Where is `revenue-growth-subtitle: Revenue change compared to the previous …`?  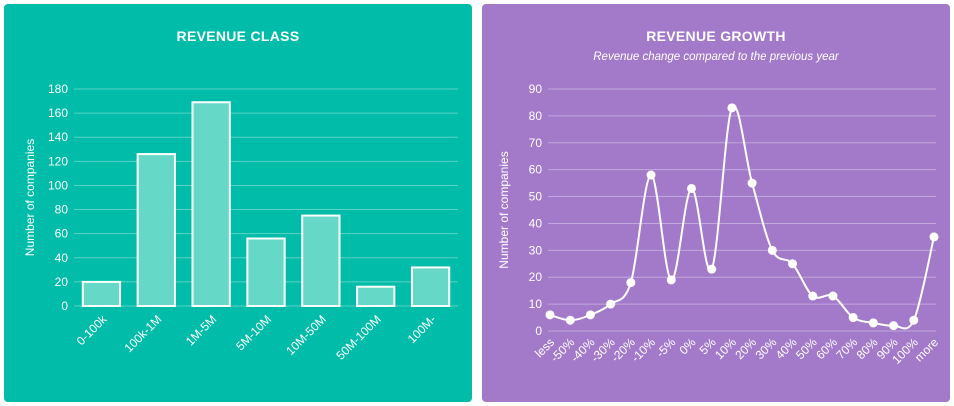
revenue-growth-subtitle: Revenue change compared to the previous … is located at coordinates (716, 57).